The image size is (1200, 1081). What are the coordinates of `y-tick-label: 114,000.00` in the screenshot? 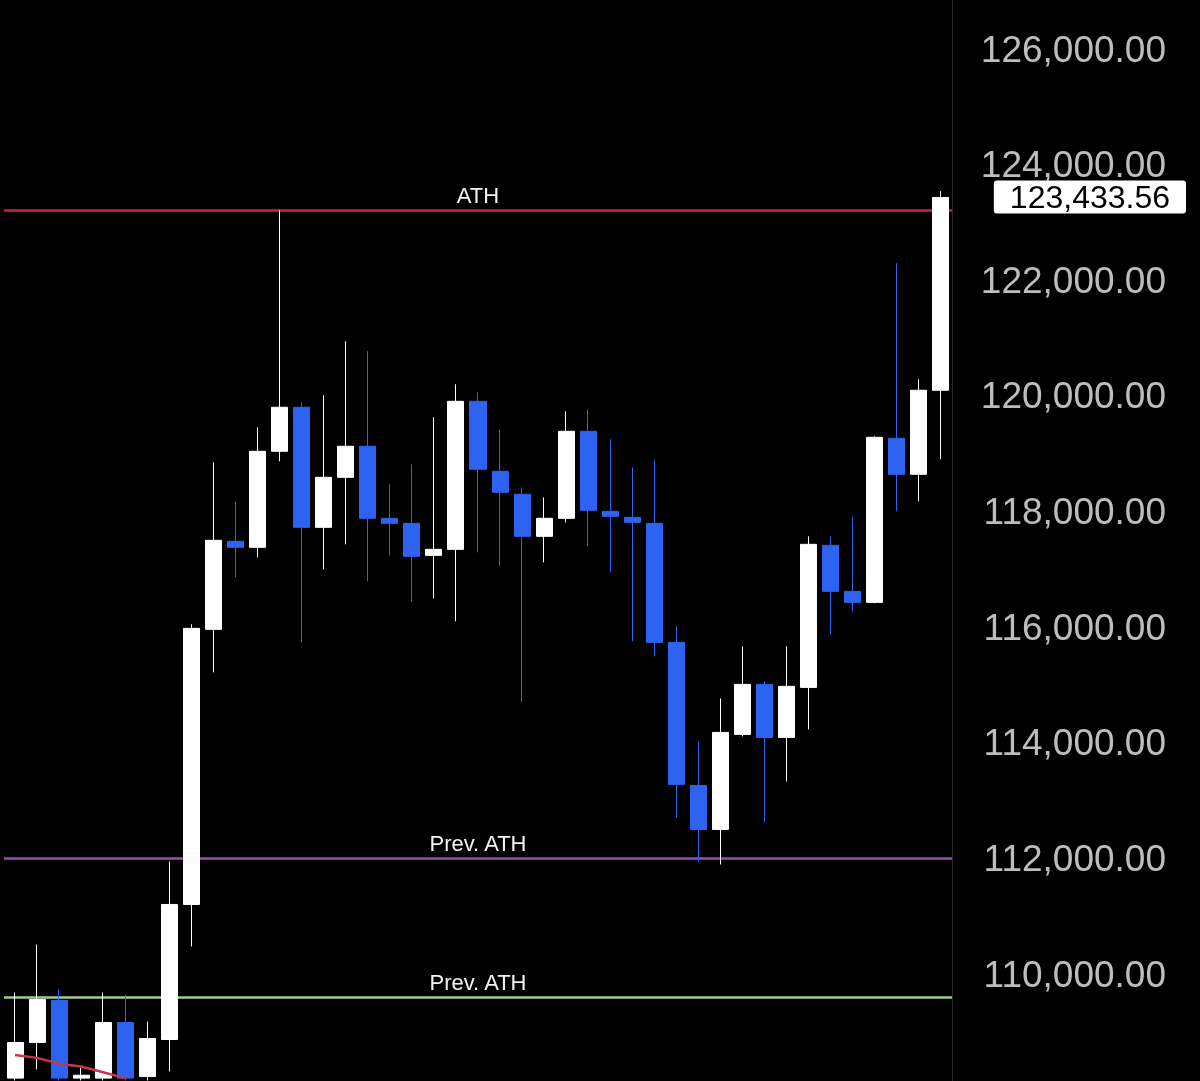 It's located at (1074, 743).